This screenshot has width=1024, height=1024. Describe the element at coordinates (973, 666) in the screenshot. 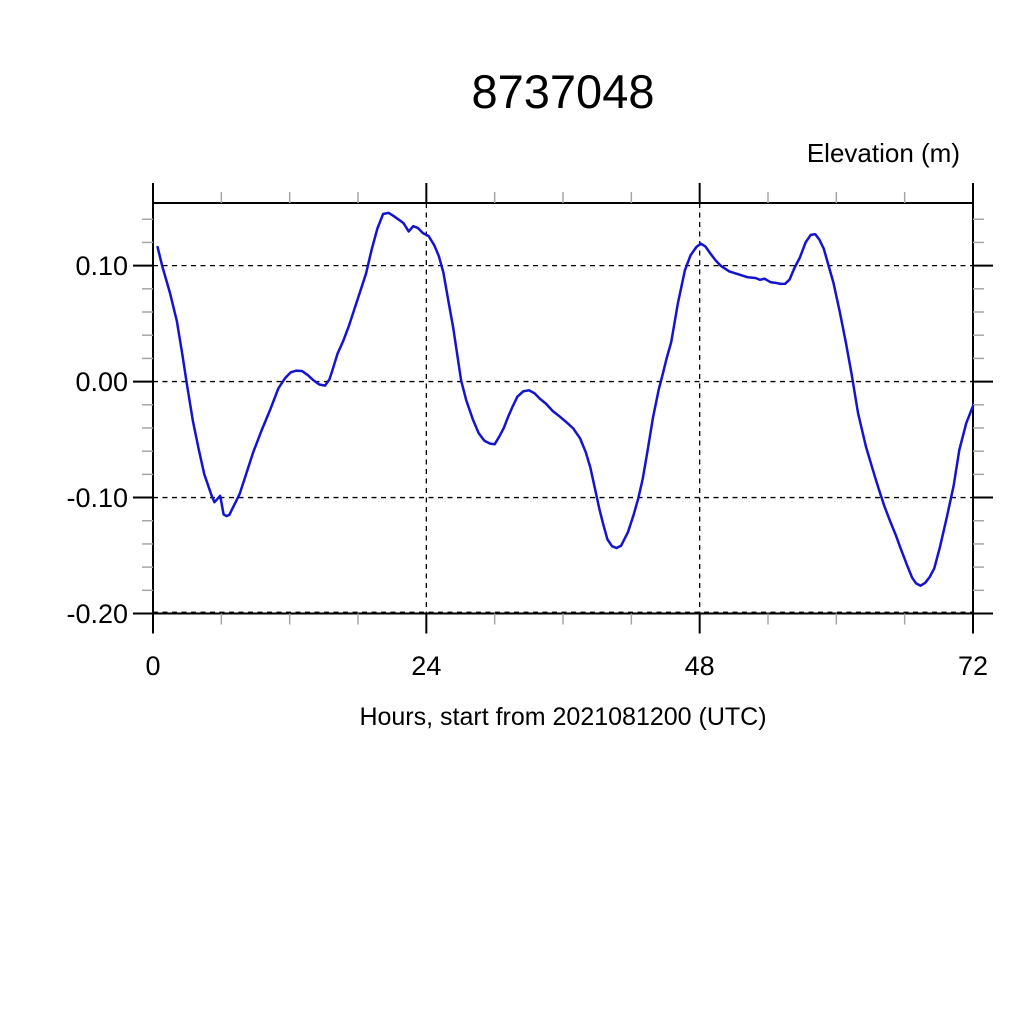

I see `x-tick-label: 72` at that location.